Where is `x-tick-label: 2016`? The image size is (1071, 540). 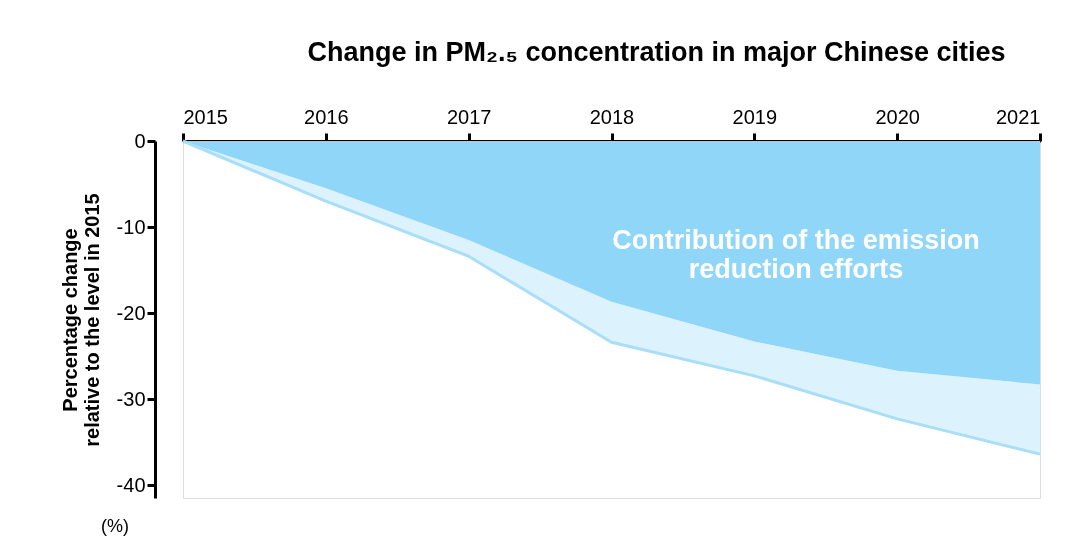 x-tick-label: 2016 is located at coordinates (326, 116).